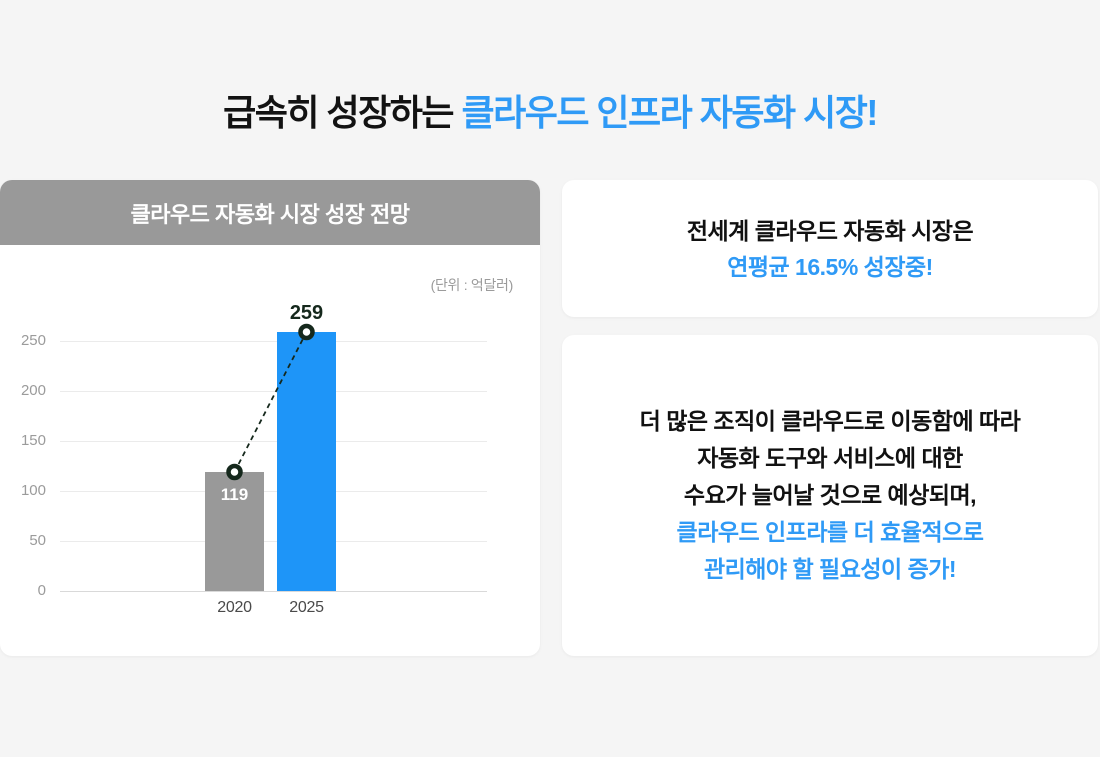  I want to click on page-title-prefix: 급속히 성장하는, so click(342, 112).